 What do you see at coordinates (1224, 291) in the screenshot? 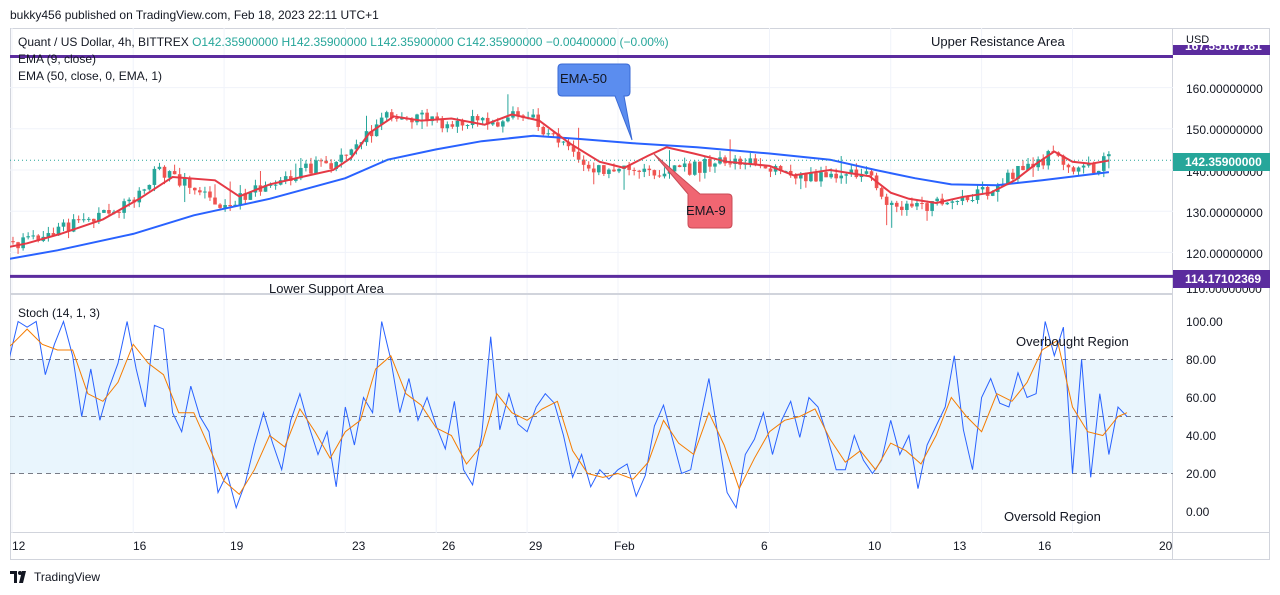
I see `price-tick: 110.00000000` at bounding box center [1224, 291].